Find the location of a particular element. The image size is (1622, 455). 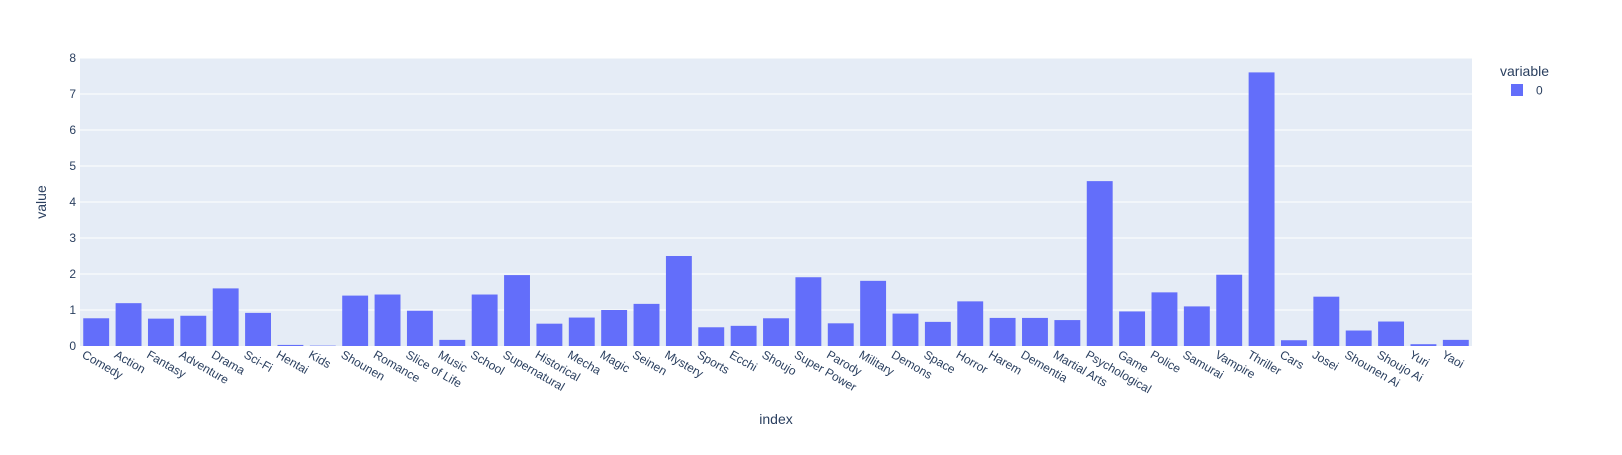

bar-demons is located at coordinates (906, 330).